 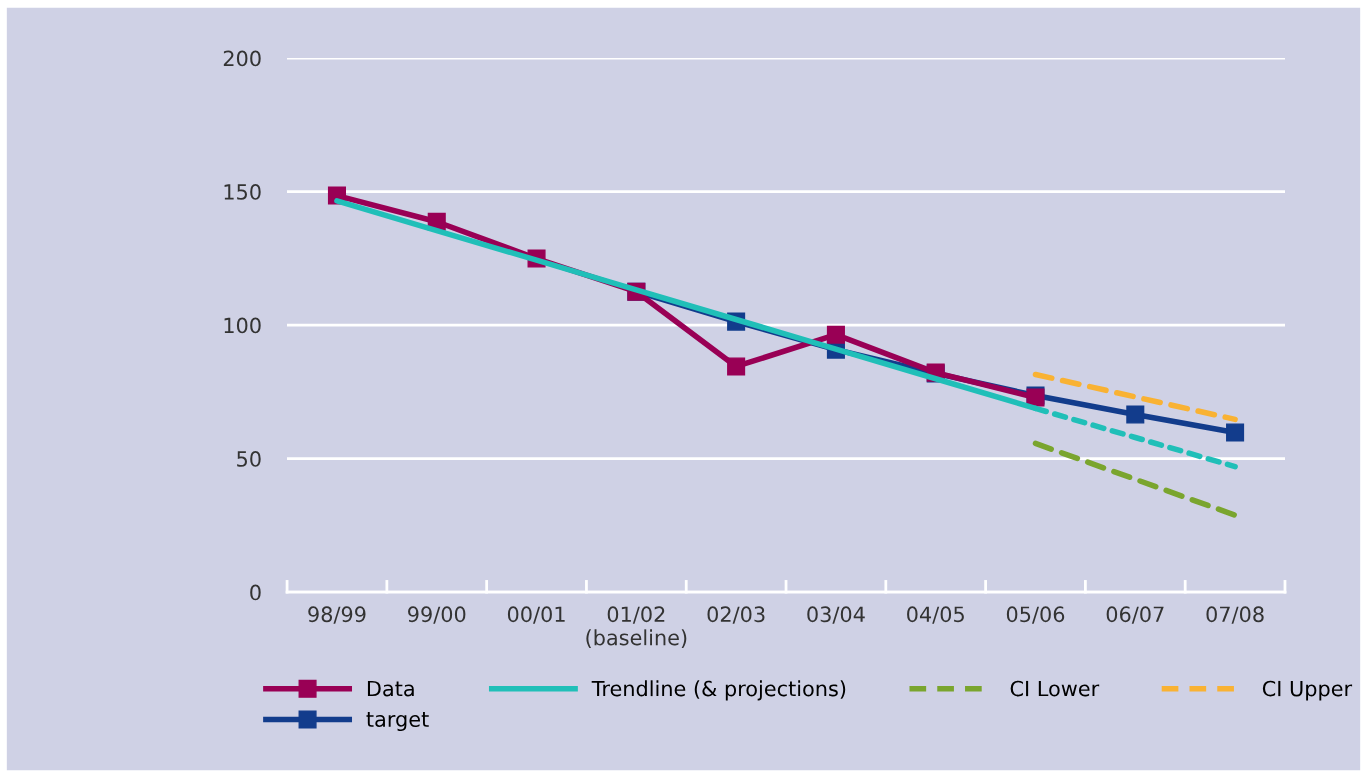 I want to click on x-tick-label: 06/07, so click(x=1135, y=615).